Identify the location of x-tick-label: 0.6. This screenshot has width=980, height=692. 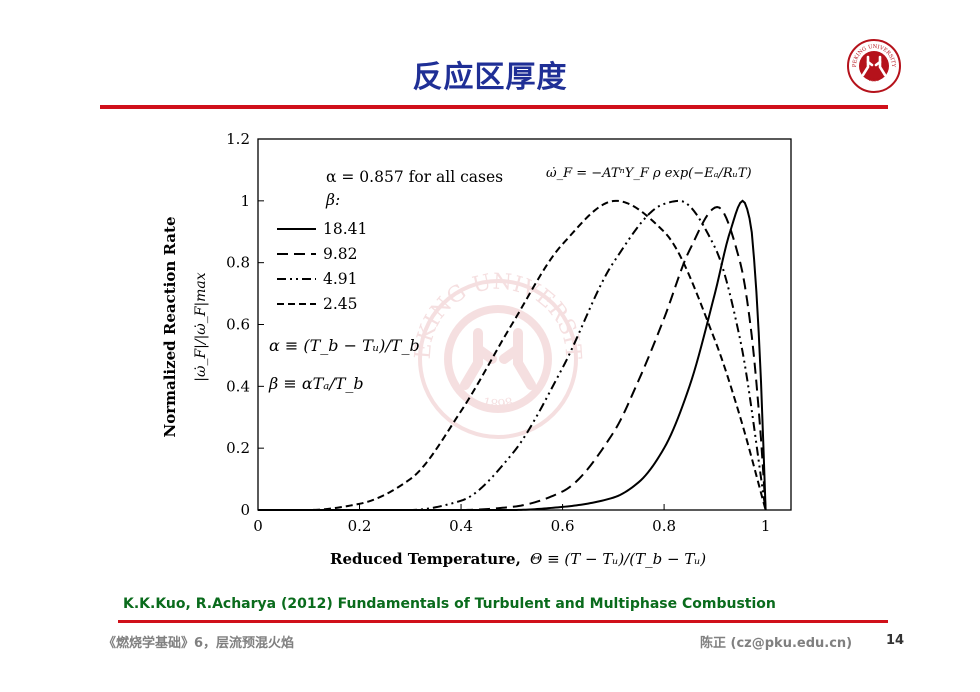
(563, 526).